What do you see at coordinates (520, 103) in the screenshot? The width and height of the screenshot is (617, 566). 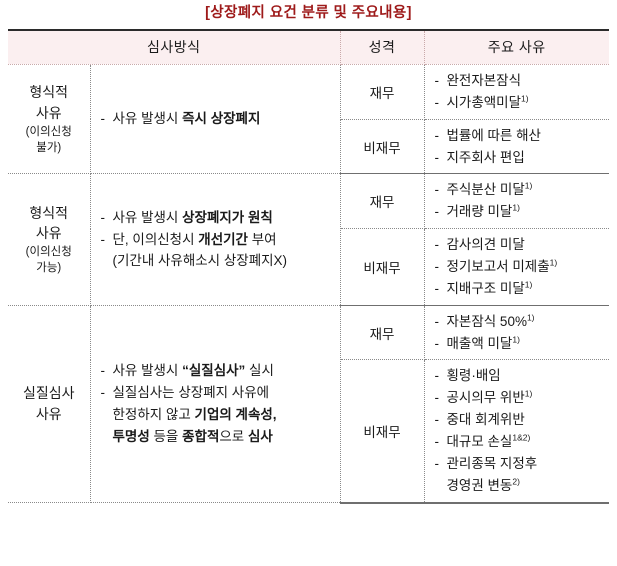 I see `reason-item: 시가총액미달1)` at bounding box center [520, 103].